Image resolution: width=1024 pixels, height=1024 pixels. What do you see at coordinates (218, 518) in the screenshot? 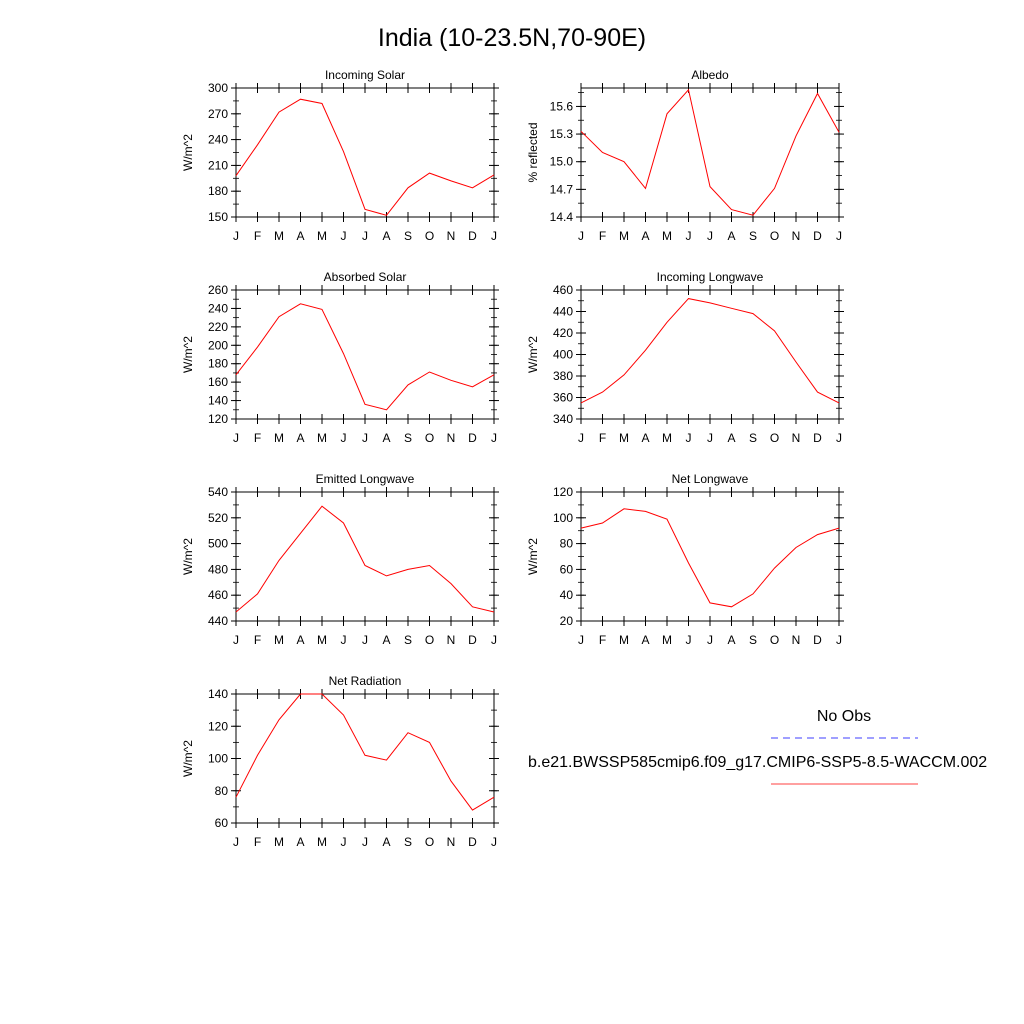
I see `y-tick-label: 520` at bounding box center [218, 518].